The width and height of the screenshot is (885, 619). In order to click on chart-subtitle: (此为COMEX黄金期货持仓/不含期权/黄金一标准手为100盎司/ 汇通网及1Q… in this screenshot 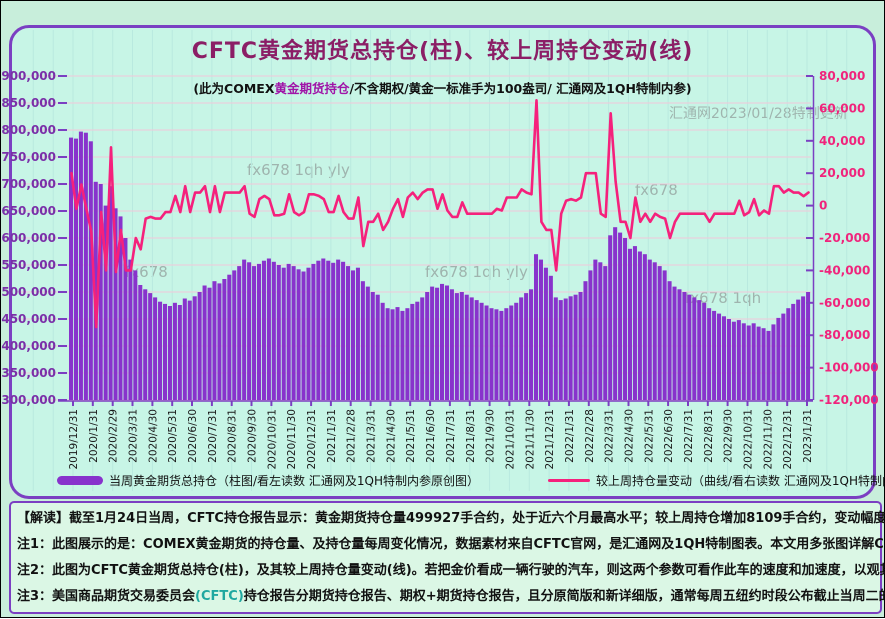, I will do `click(442, 87)`.